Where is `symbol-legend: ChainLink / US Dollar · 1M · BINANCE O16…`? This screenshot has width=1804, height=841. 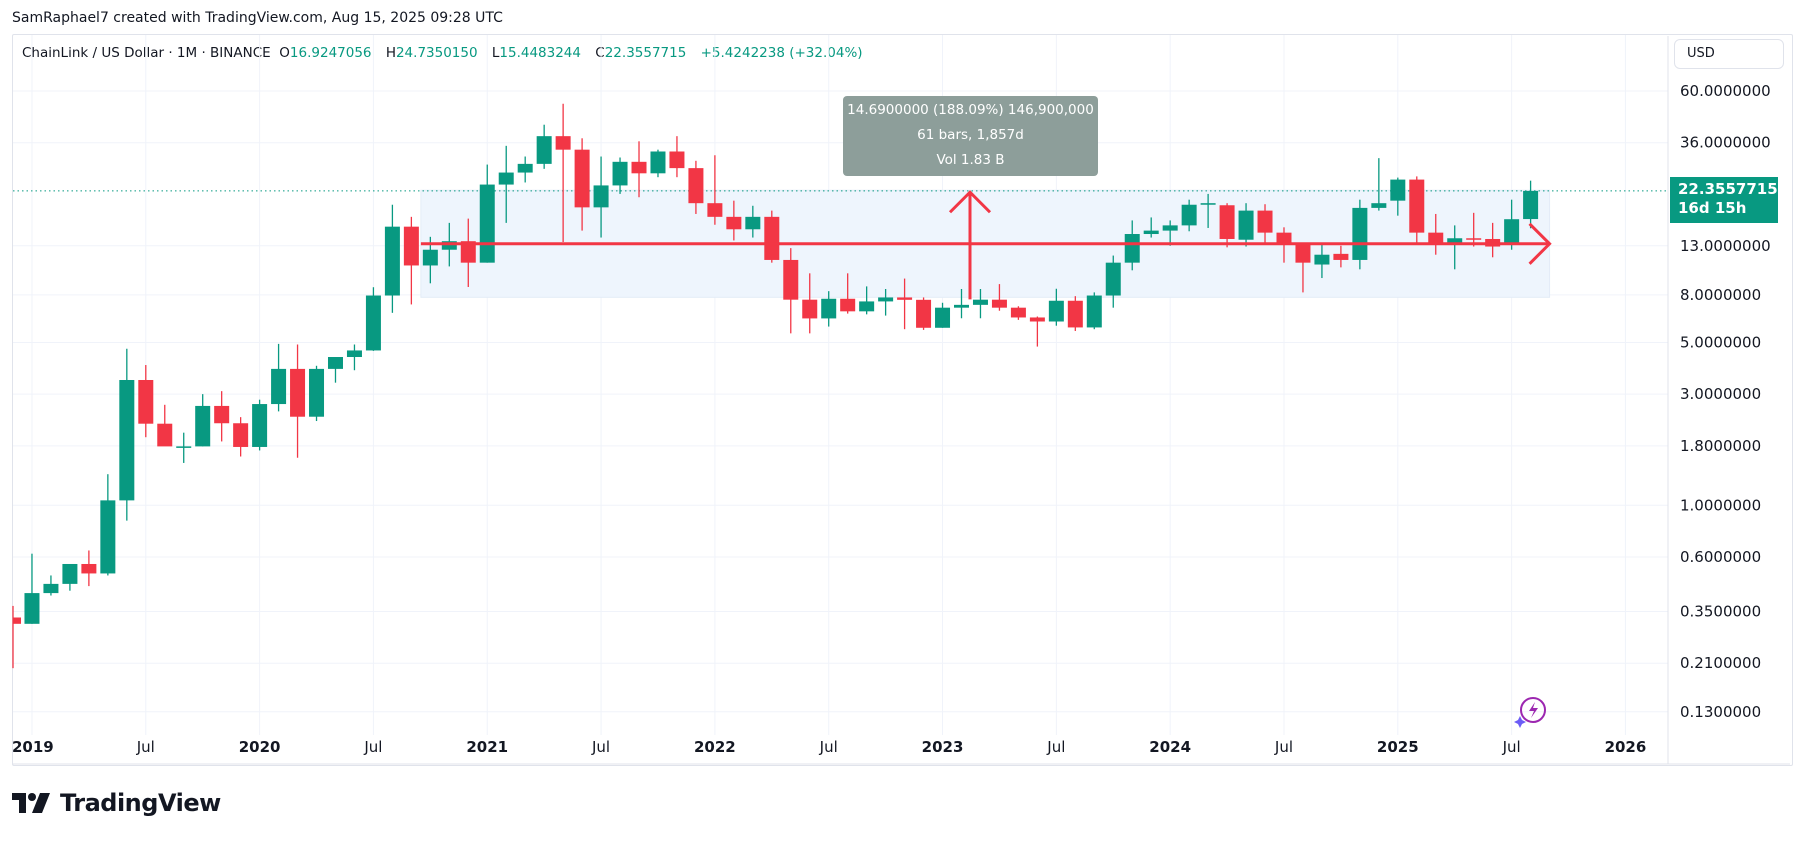
symbol-legend: ChainLink / US Dollar · 1M · BINANCE O16… is located at coordinates (447, 53).